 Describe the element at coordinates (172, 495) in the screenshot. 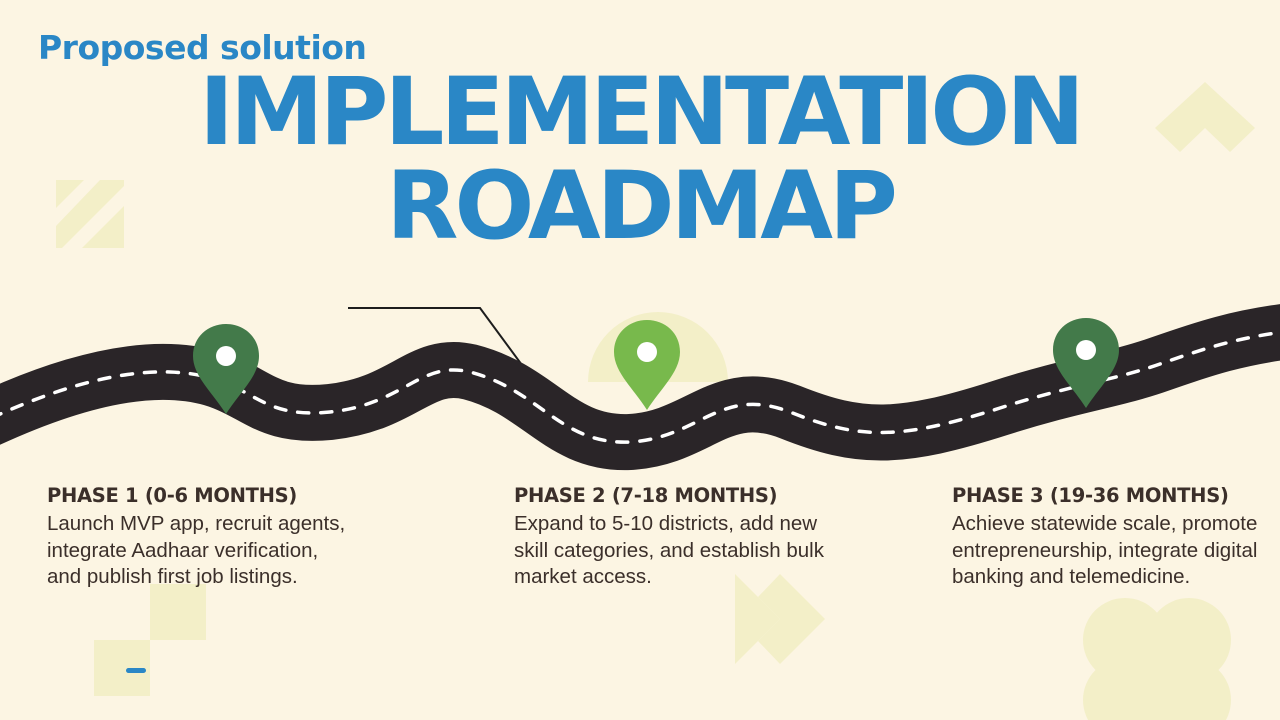

I see `phase-1-heading: PHASE 1 (0-6 MONTHS)` at that location.